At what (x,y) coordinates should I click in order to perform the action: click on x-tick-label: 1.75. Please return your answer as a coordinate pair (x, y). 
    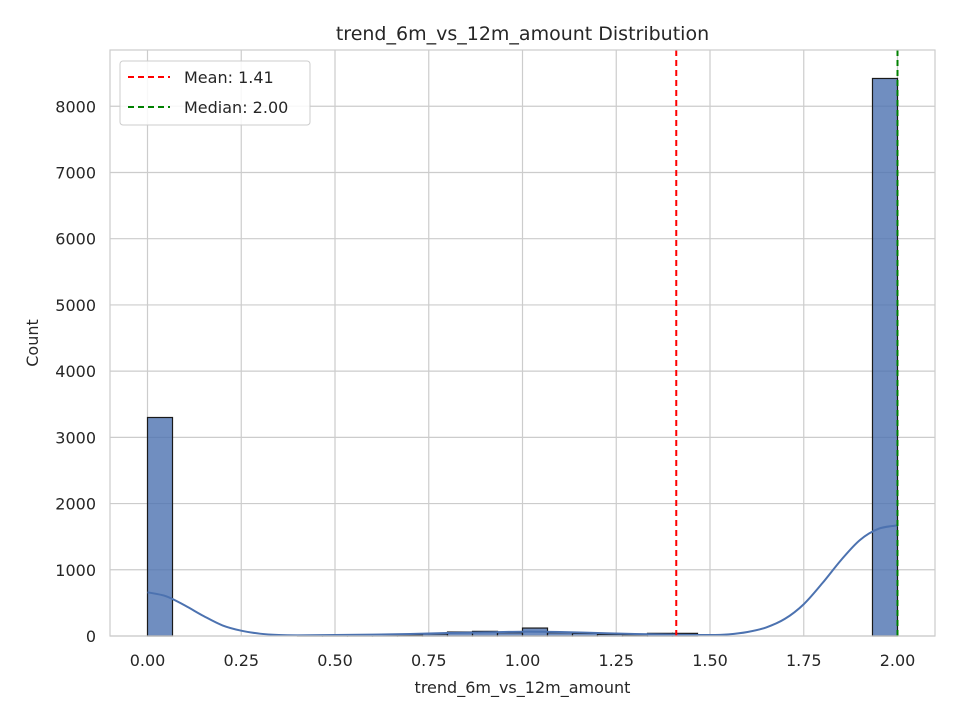
    Looking at the image, I should click on (804, 660).